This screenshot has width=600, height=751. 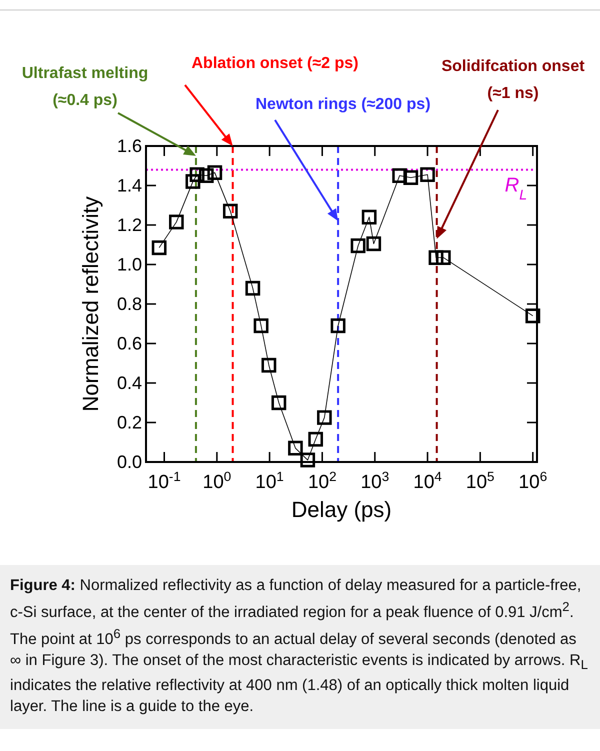 I want to click on x-tick-label: 10$^{2}$, so click(x=322, y=480).